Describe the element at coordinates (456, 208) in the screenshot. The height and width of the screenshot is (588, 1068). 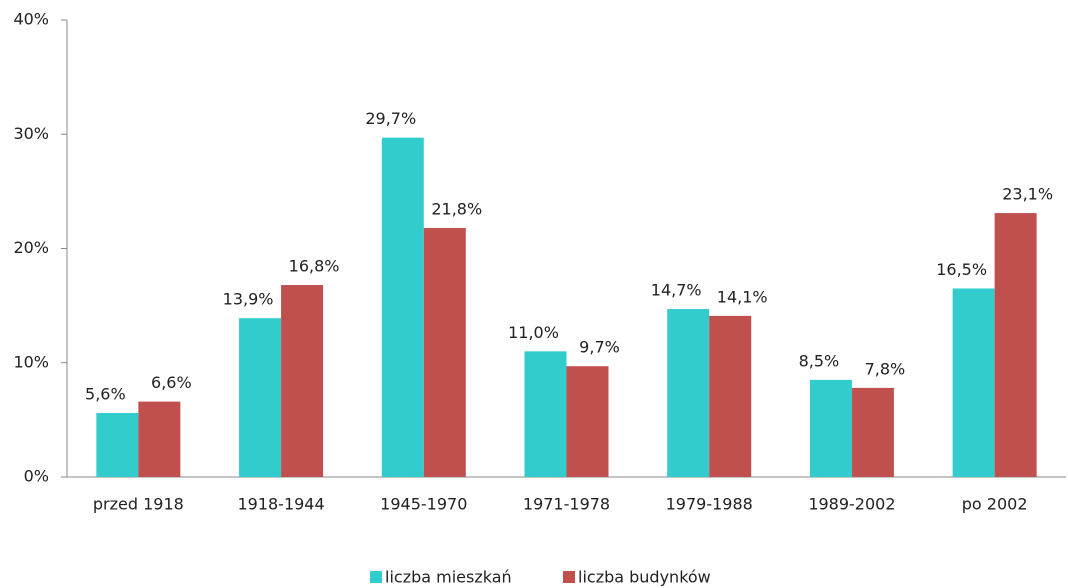
I see `value-label: 21,8%` at that location.